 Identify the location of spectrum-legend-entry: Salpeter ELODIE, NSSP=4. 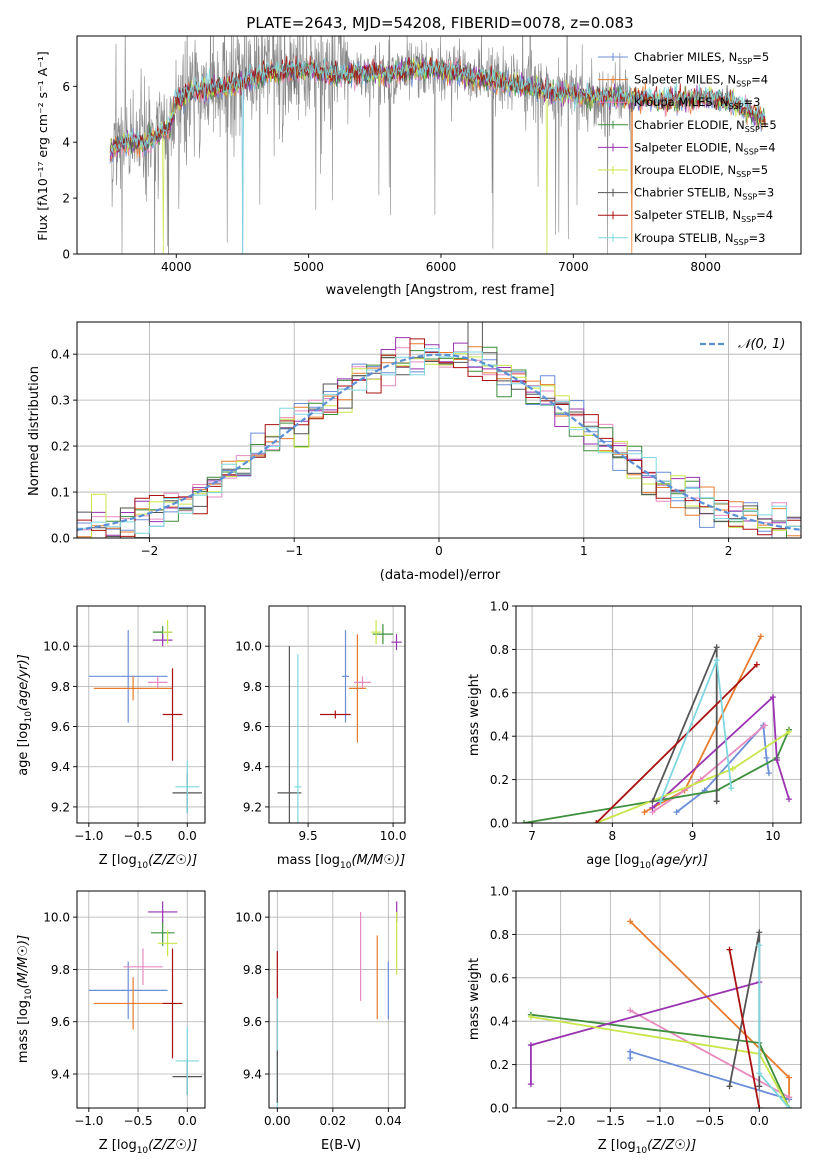
(687, 148).